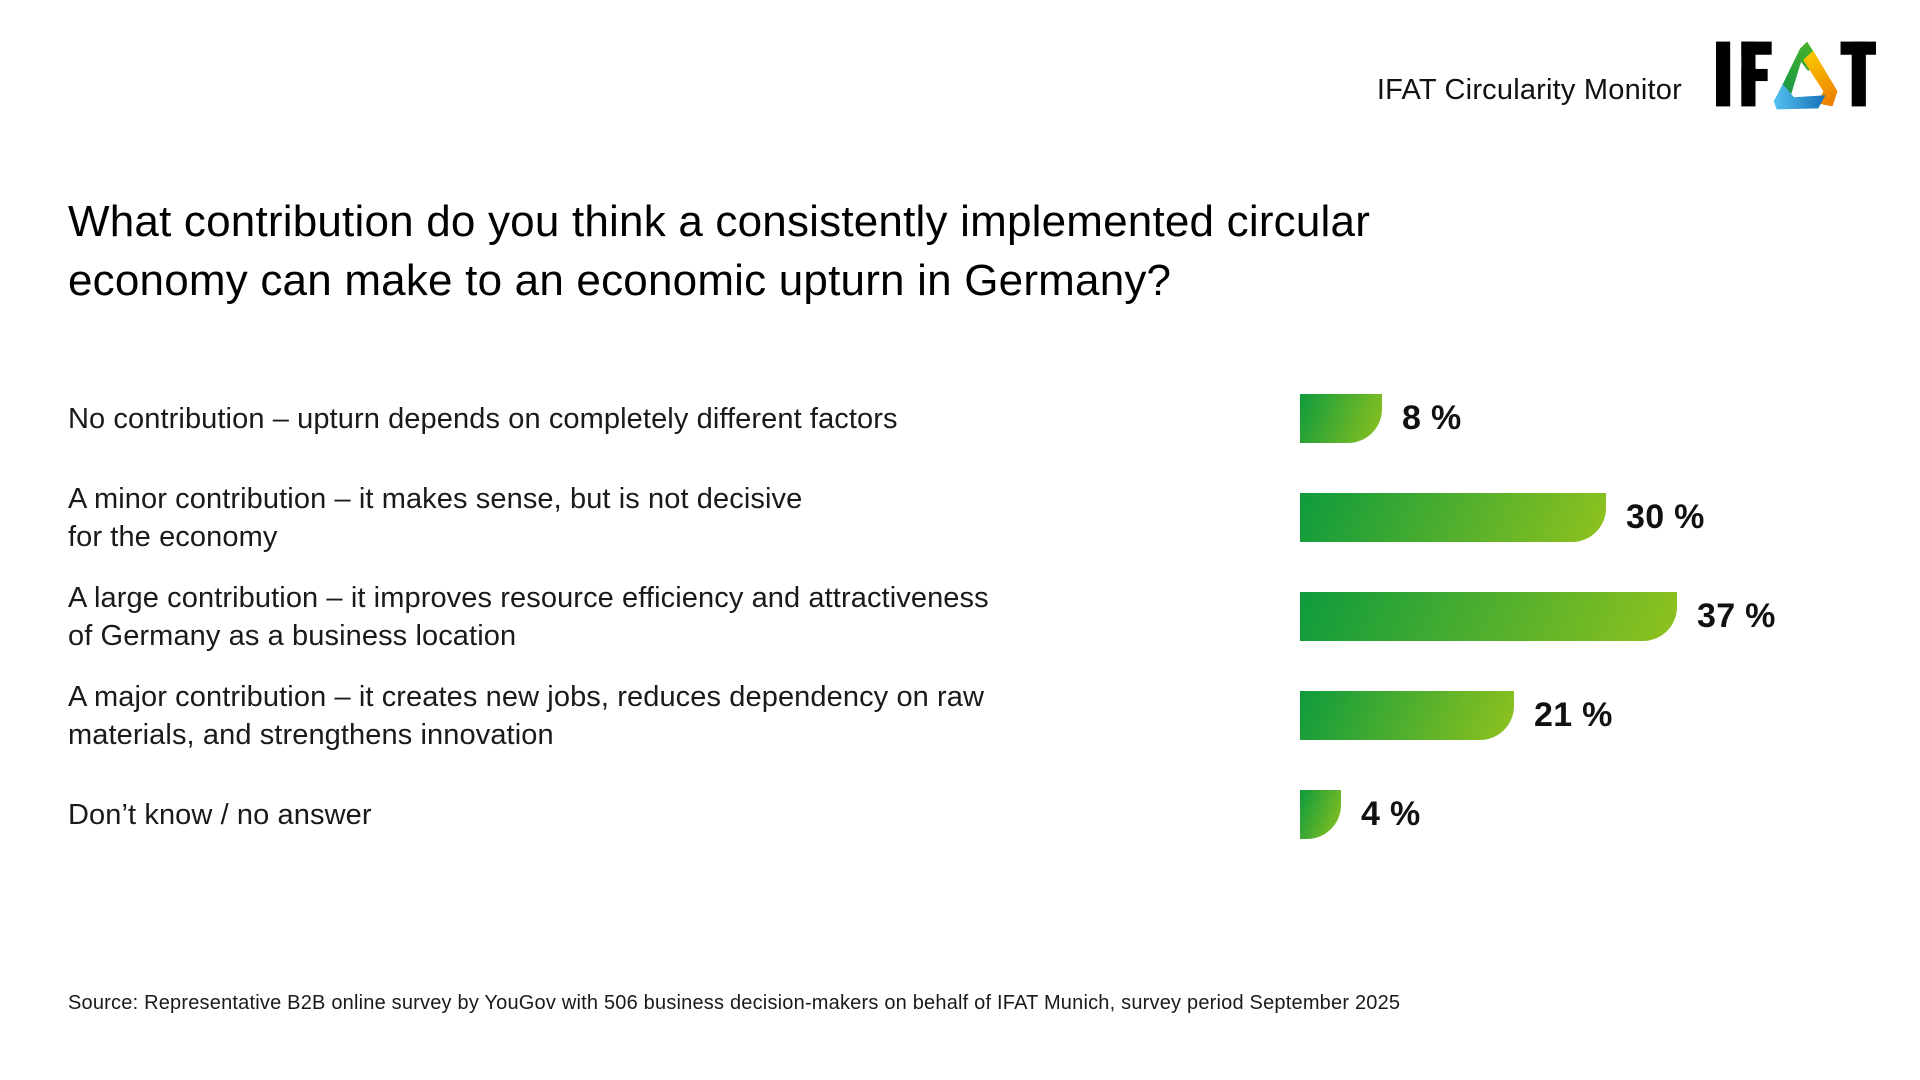  What do you see at coordinates (1432, 418) in the screenshot?
I see `value-label: 8 %` at bounding box center [1432, 418].